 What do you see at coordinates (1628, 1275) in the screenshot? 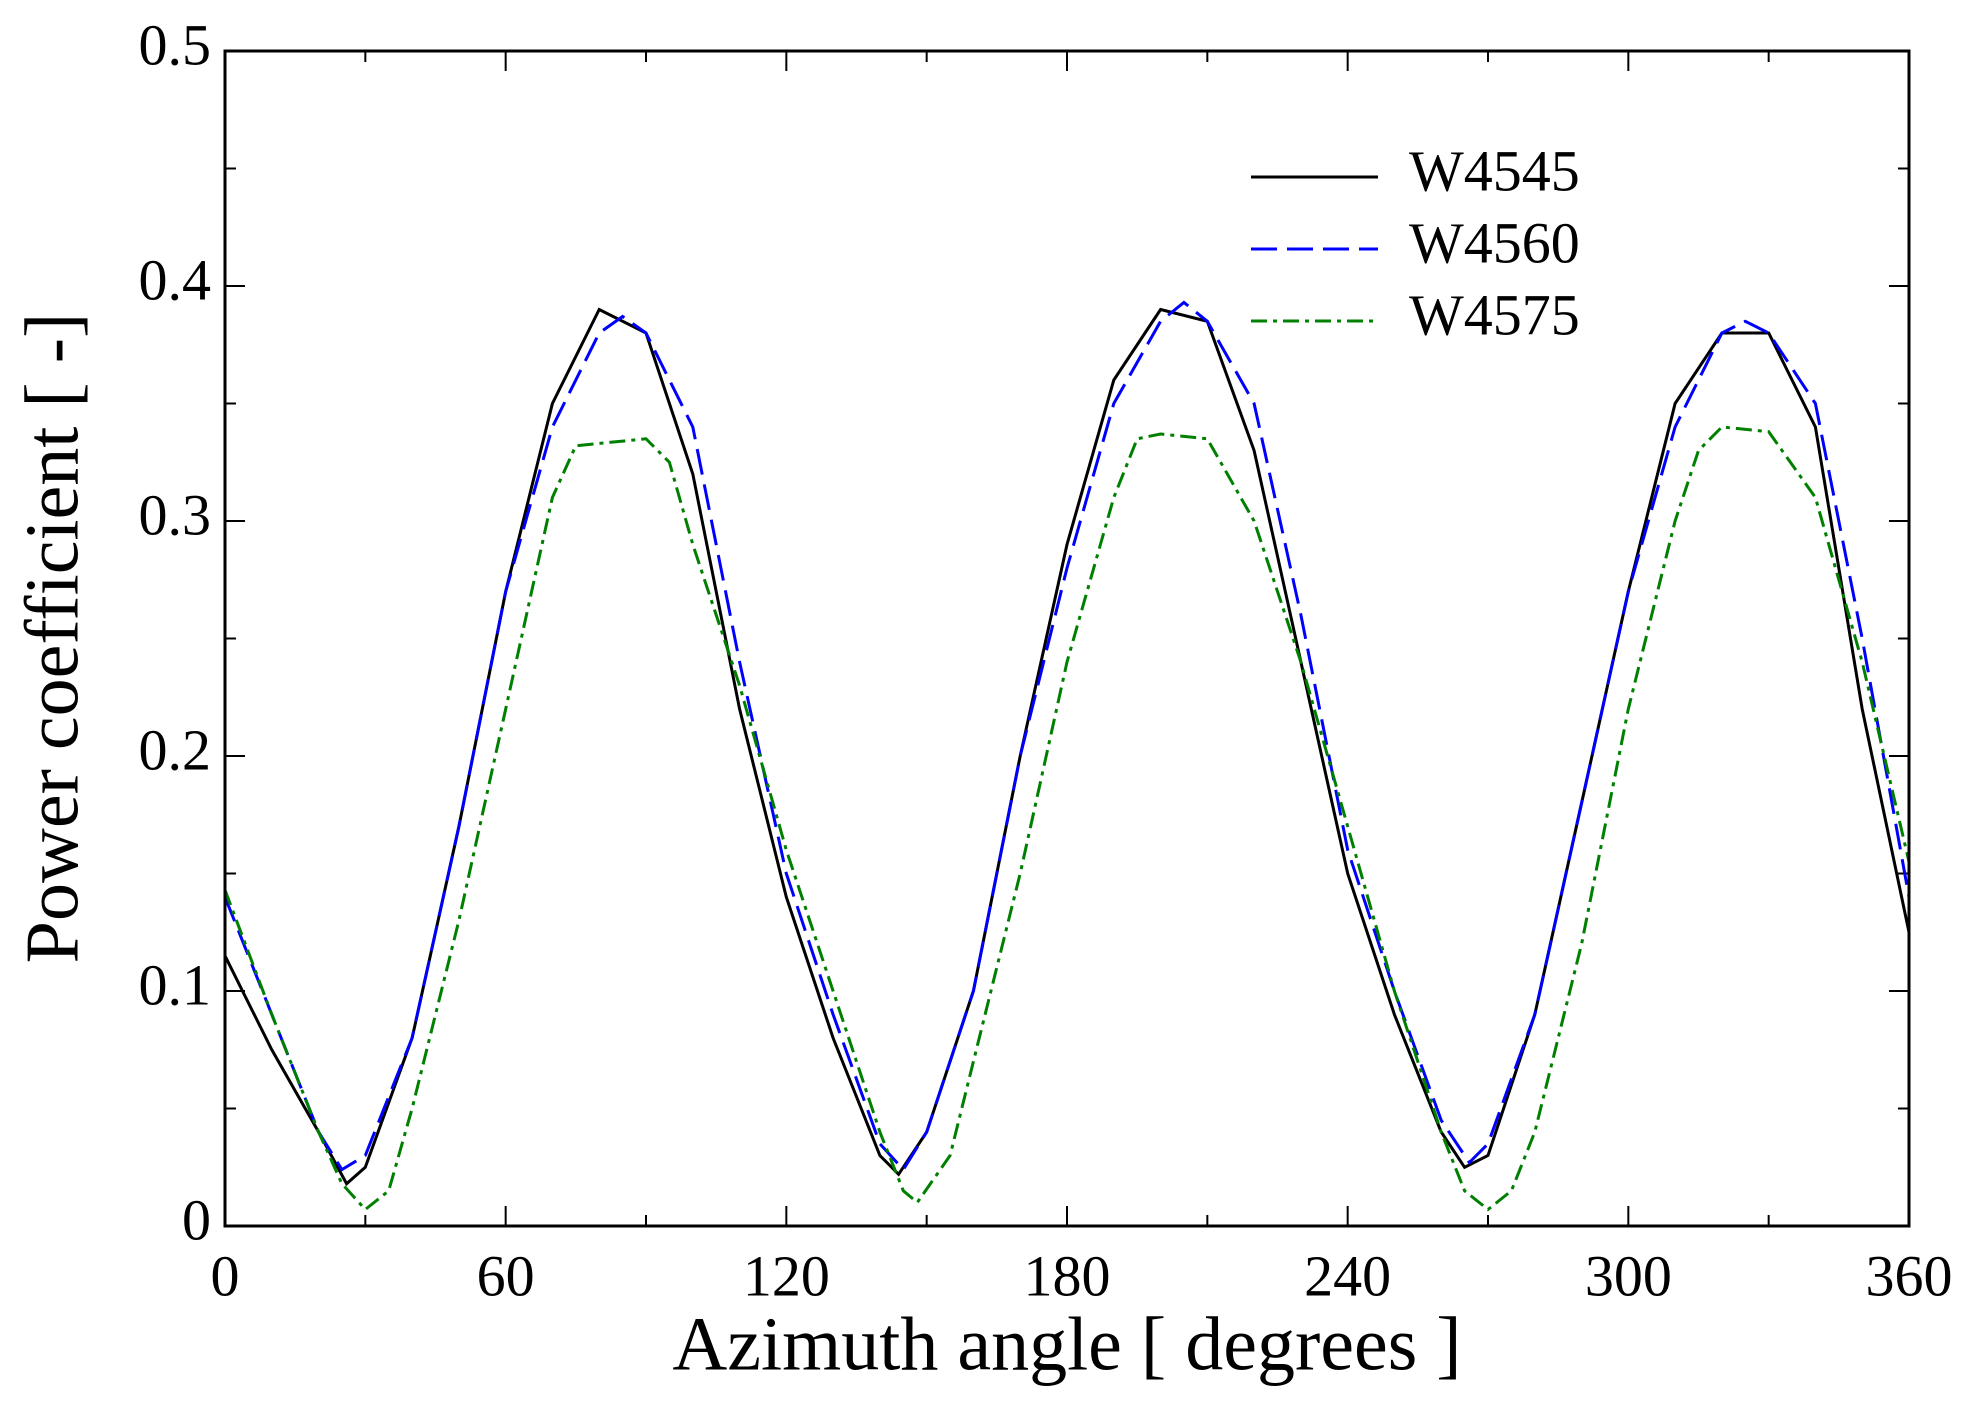
I see `x-tick-label: 300` at bounding box center [1628, 1275].